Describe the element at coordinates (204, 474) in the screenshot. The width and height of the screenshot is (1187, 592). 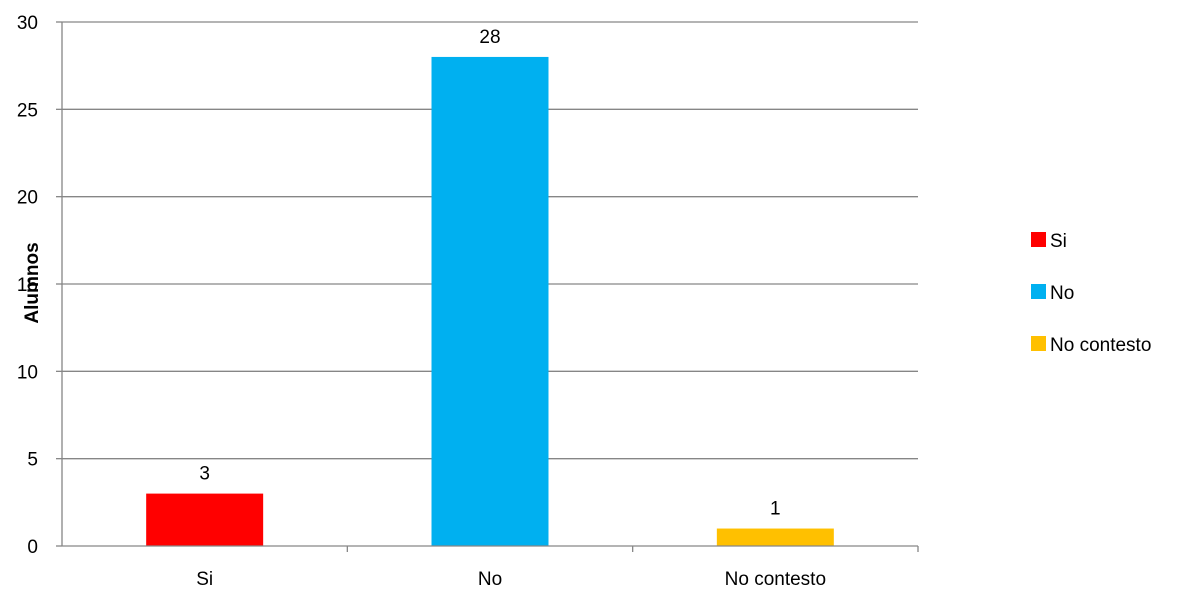
I see `data-label: 3` at that location.